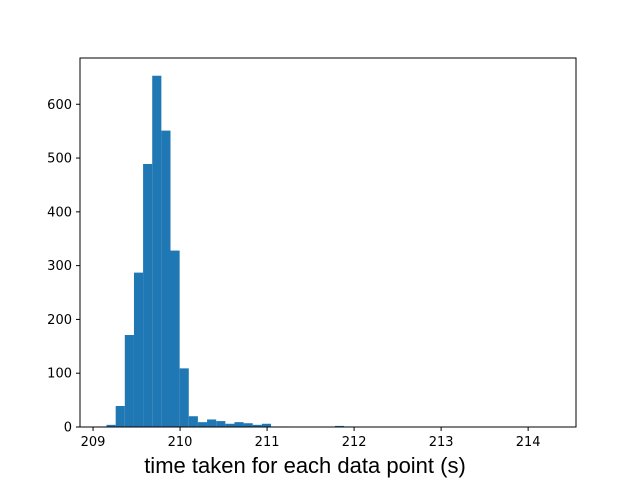 The width and height of the screenshot is (640, 480). What do you see at coordinates (59, 212) in the screenshot?
I see `y-tick-label: 400` at bounding box center [59, 212].